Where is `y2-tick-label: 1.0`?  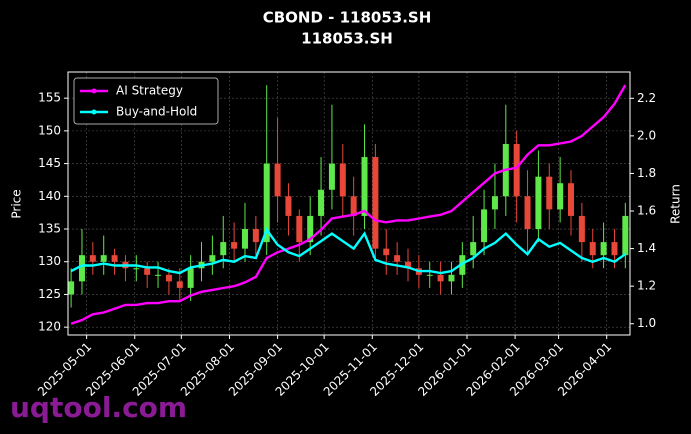 y2-tick-label: 1.0 is located at coordinates (646, 323).